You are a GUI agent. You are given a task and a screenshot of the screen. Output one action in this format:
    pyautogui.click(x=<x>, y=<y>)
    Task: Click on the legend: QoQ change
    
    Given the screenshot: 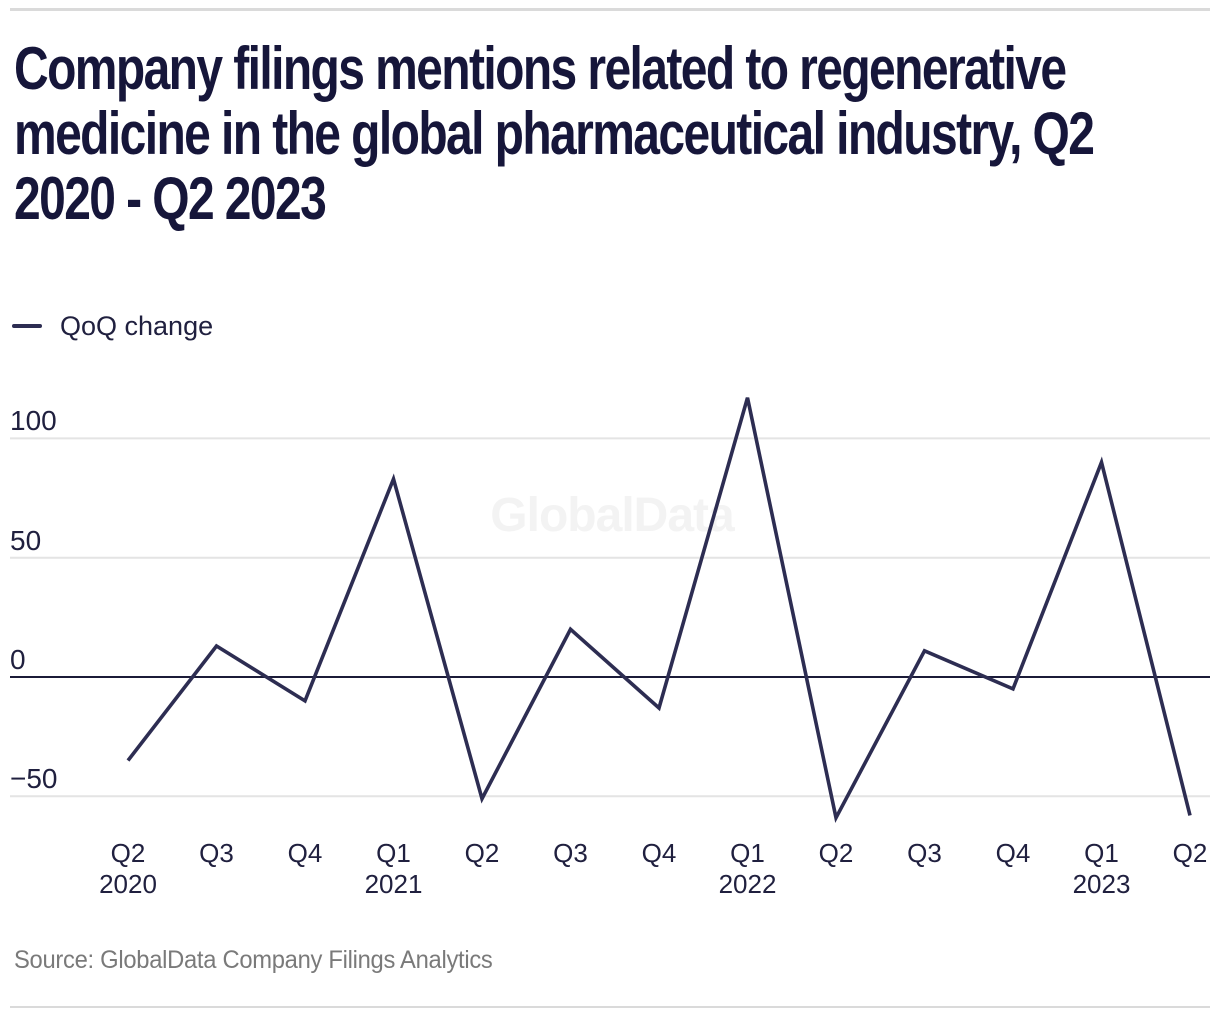 What is the action you would take?
    pyautogui.click(x=112, y=326)
    